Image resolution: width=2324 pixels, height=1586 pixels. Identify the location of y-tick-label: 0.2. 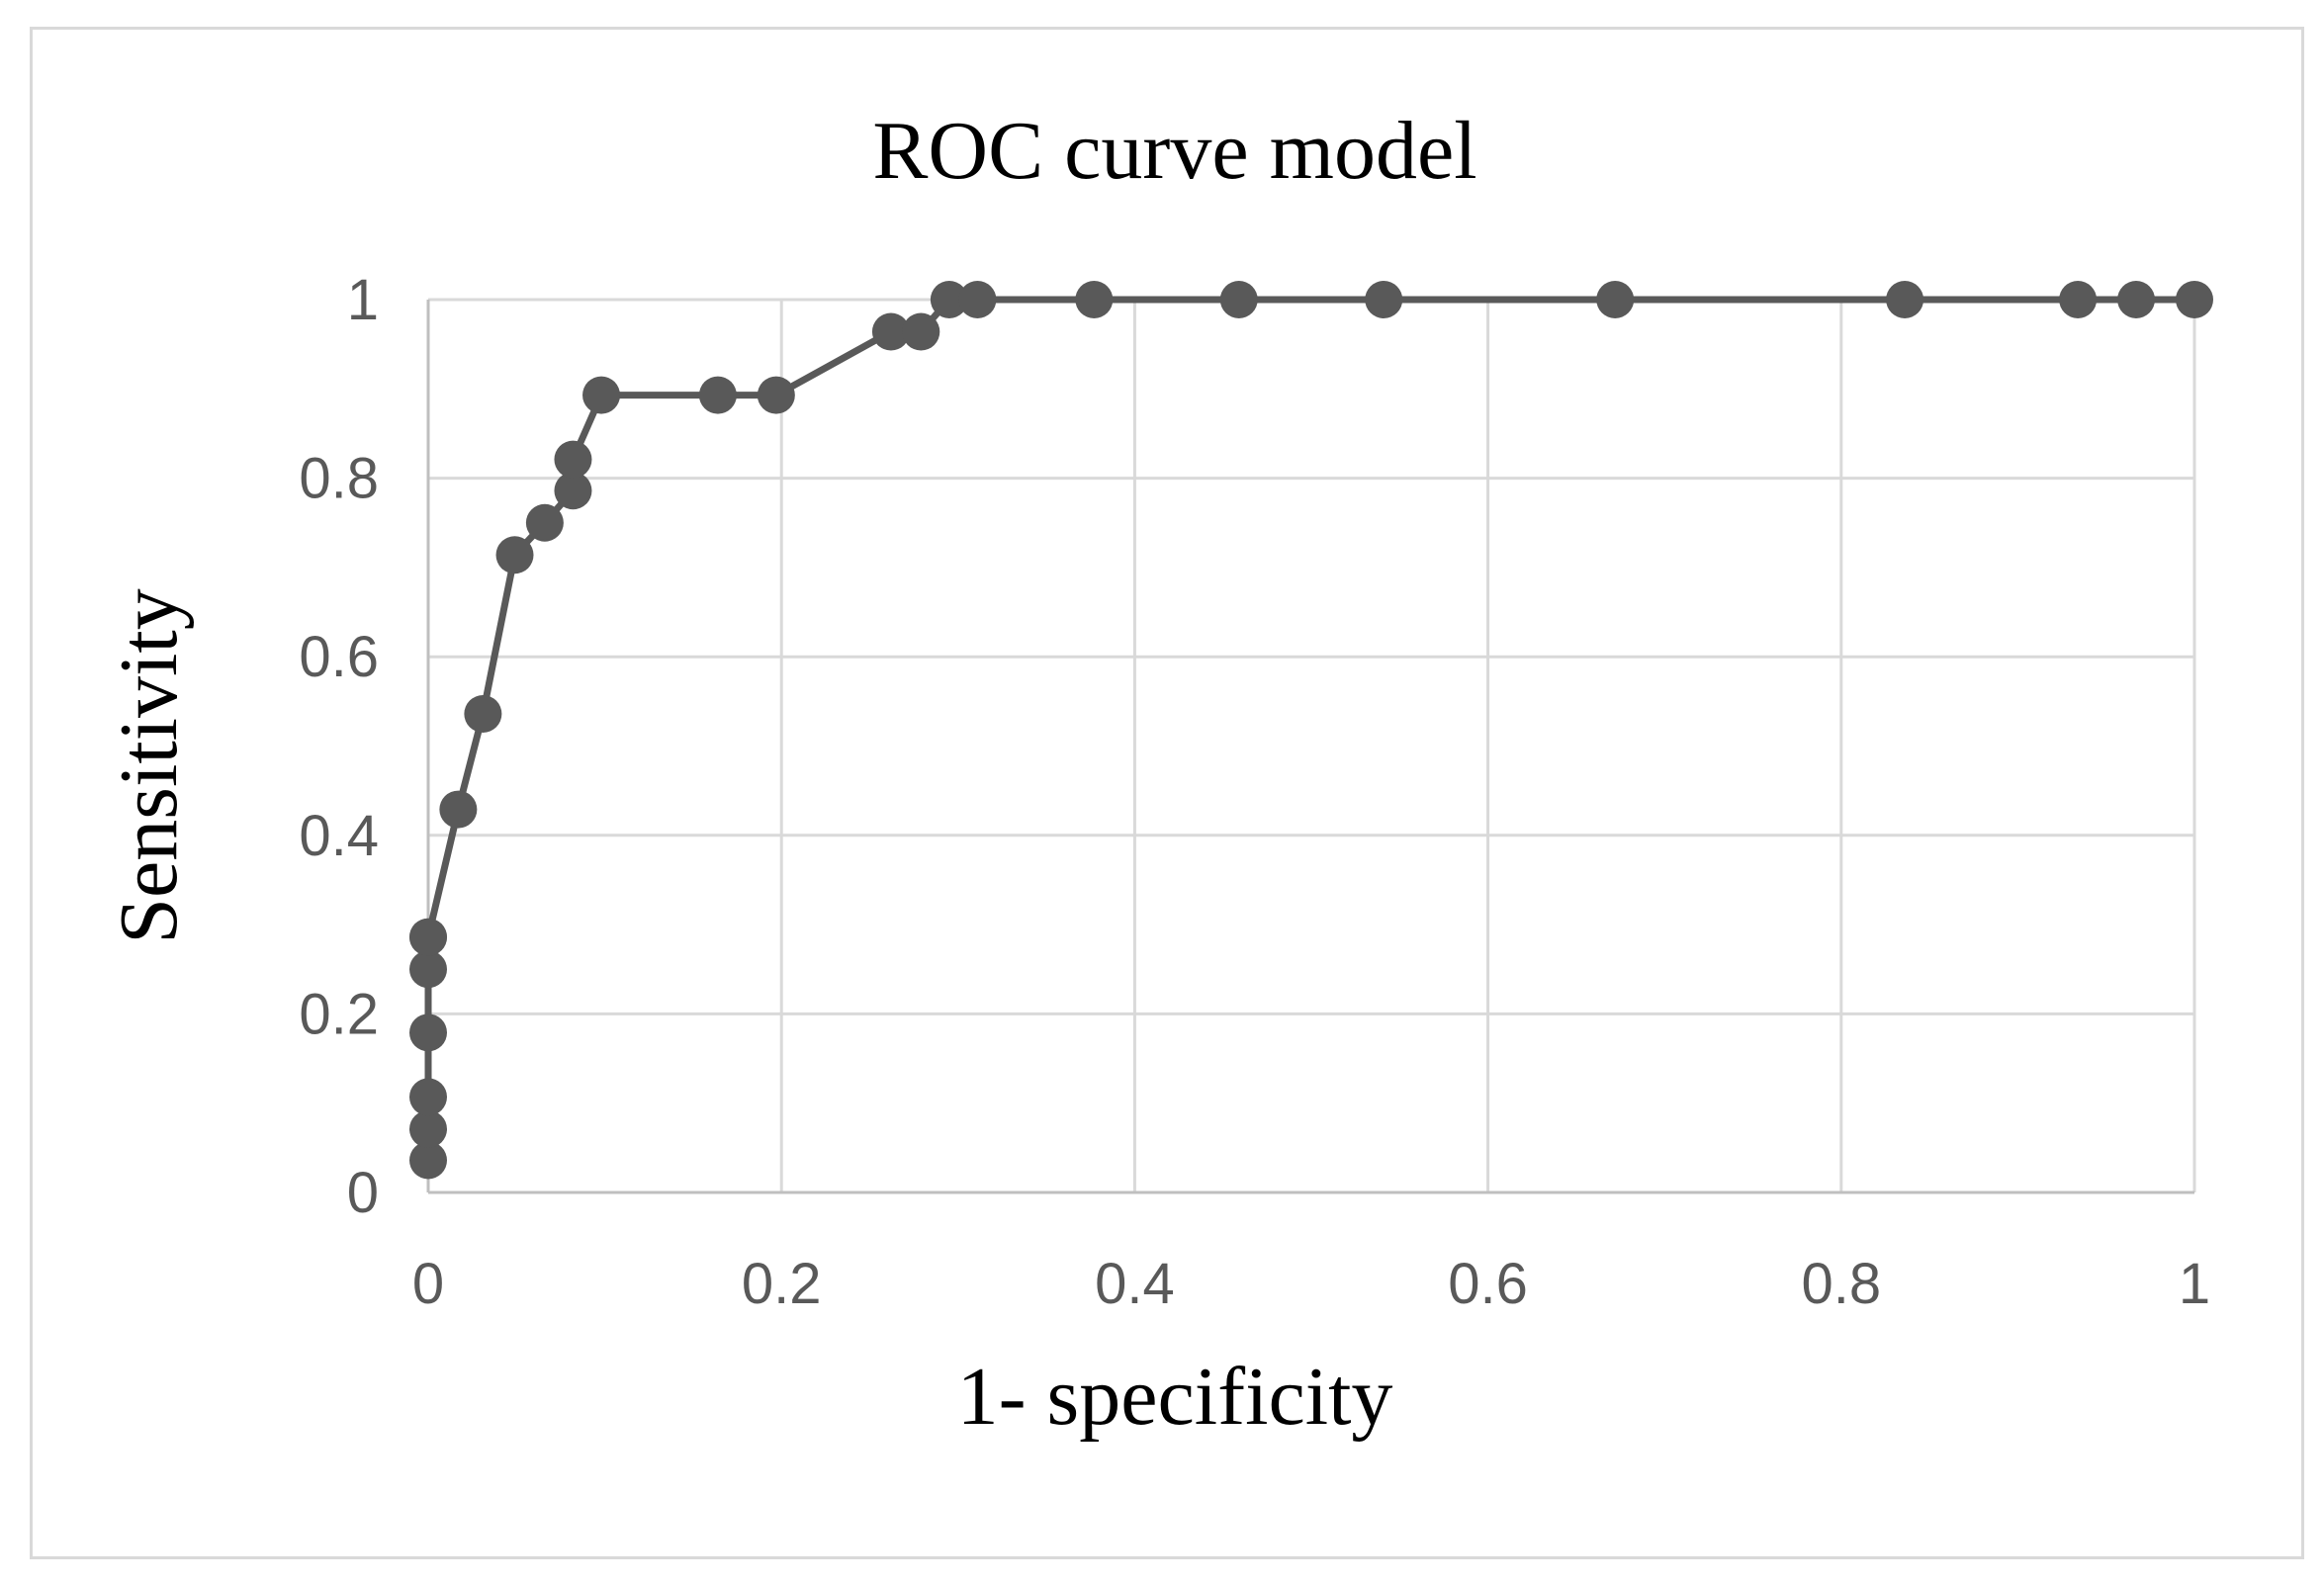
(339, 1014).